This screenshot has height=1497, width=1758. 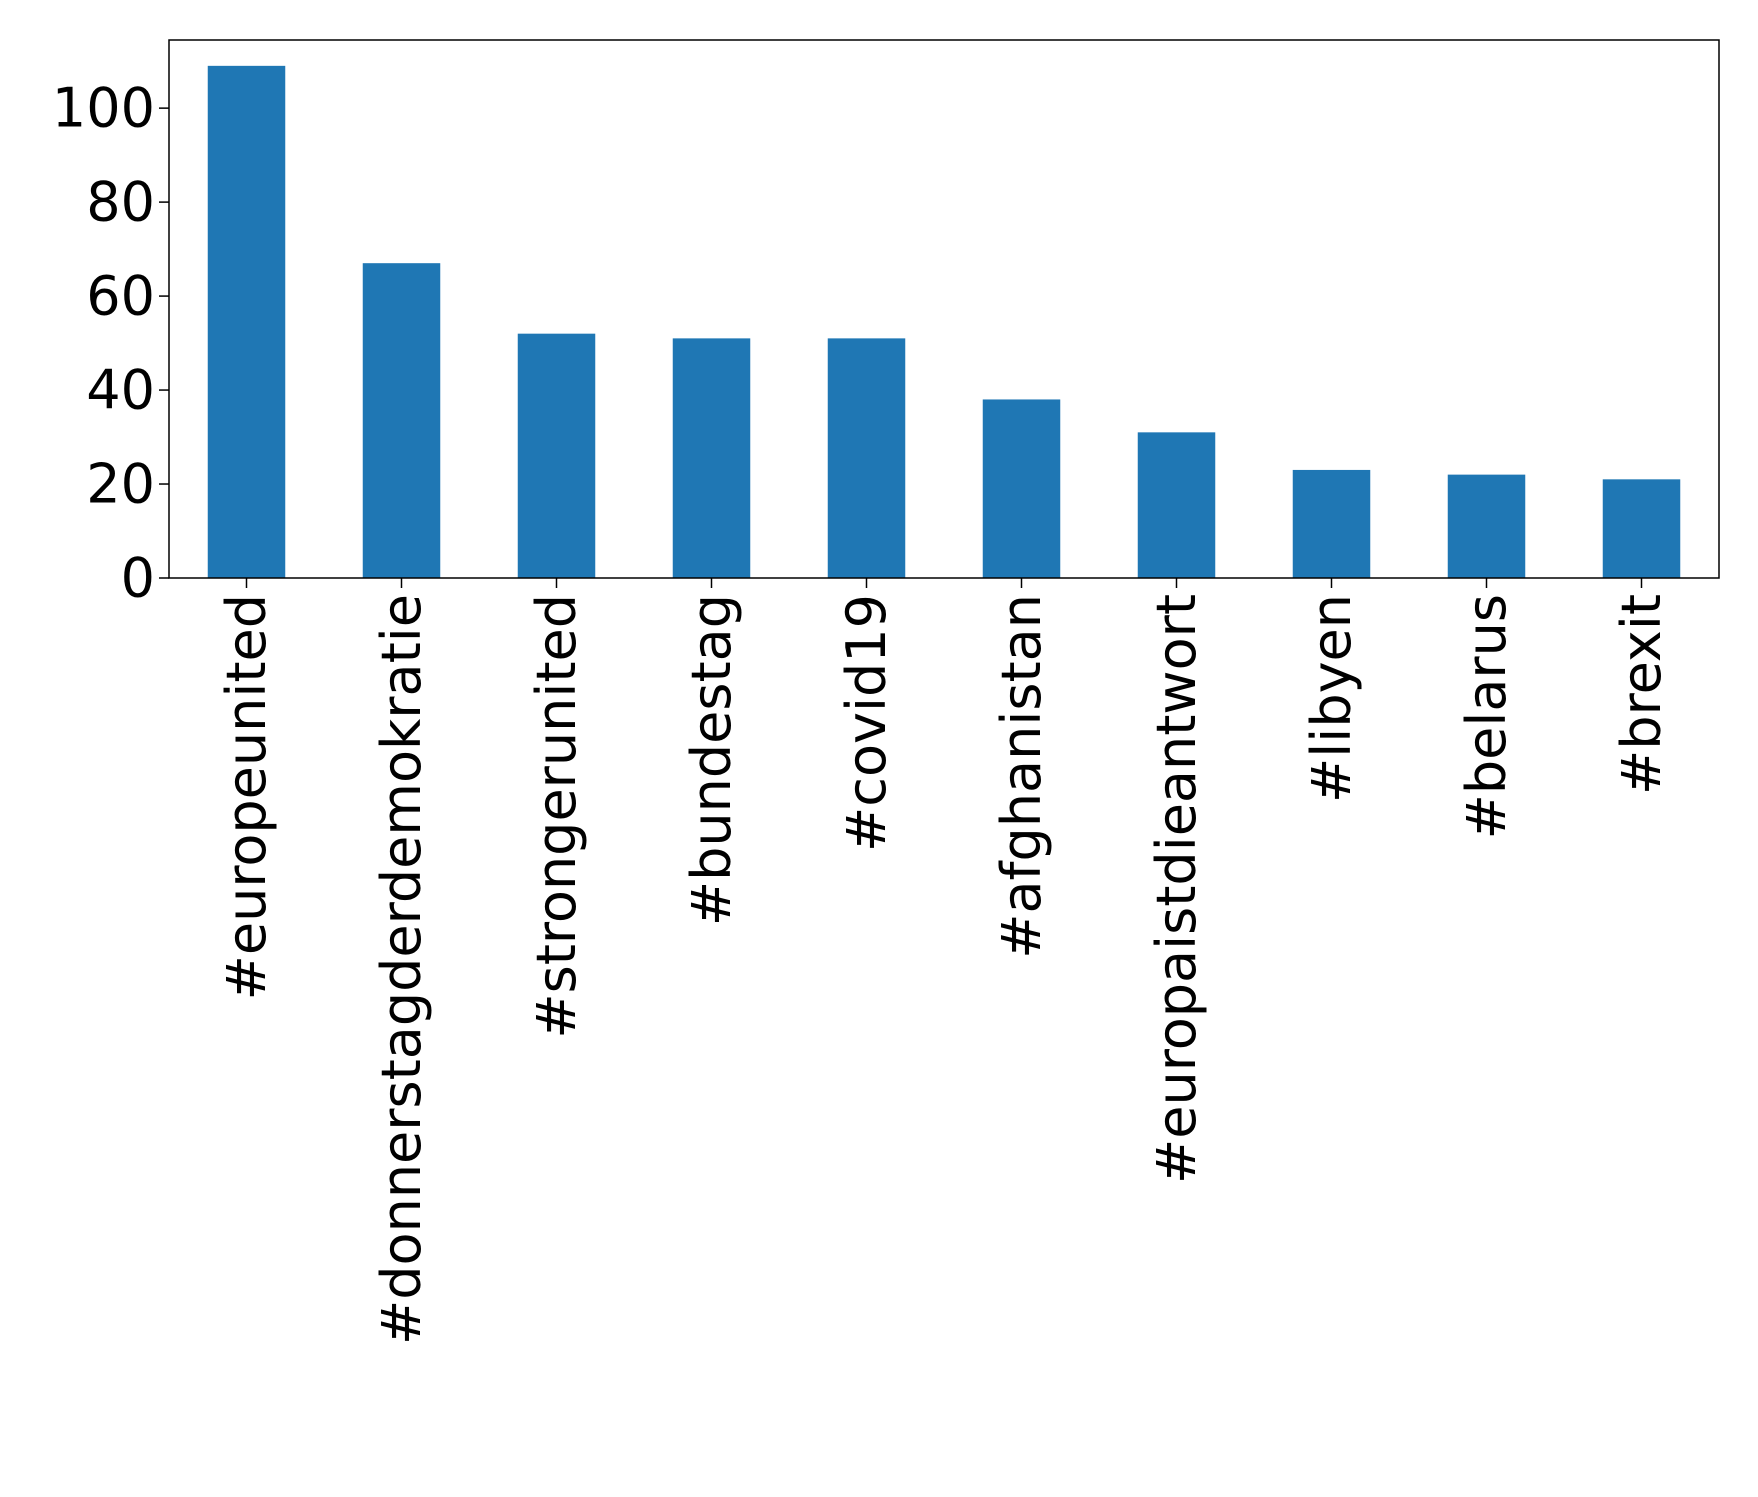 What do you see at coordinates (1331, 698) in the screenshot?
I see `x-tick-label: #libyen` at bounding box center [1331, 698].